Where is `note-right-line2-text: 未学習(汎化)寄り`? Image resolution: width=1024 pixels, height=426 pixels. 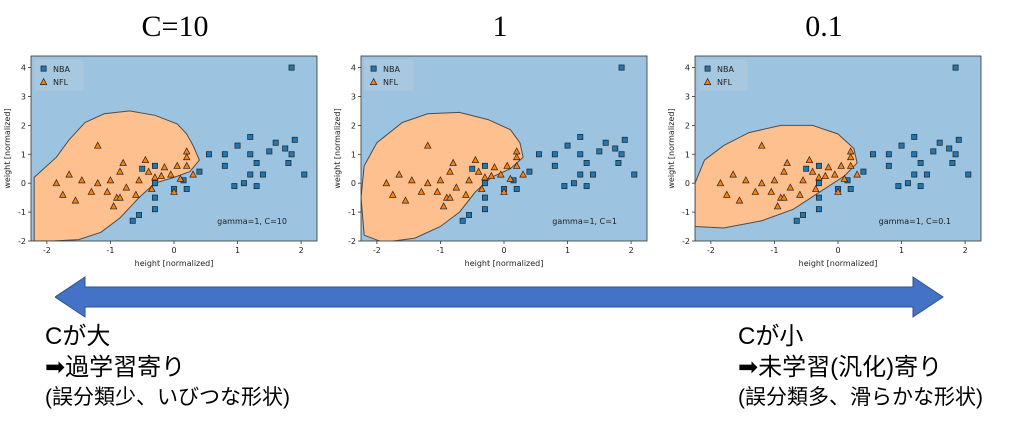 note-right-line2-text: 未学習(汎化)寄り is located at coordinates (850, 367).